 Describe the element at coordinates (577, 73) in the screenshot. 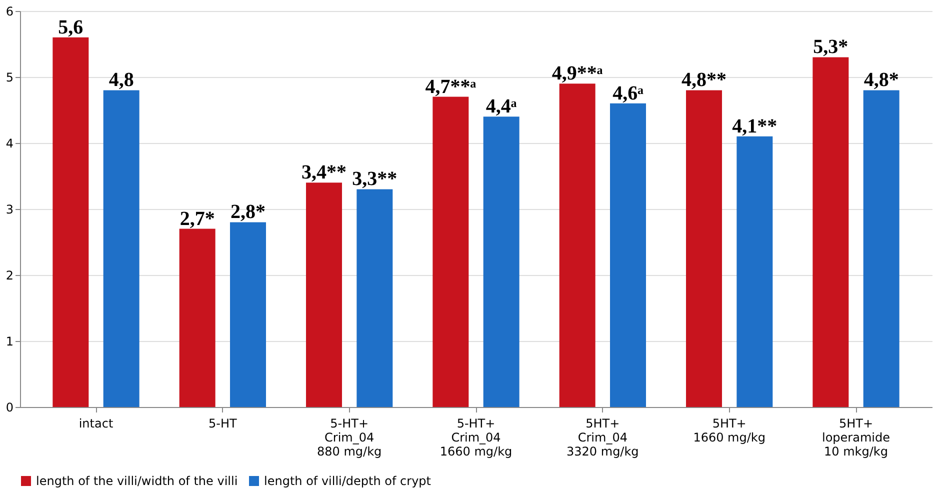

I see `data-label: 4,9**ᵃ` at that location.